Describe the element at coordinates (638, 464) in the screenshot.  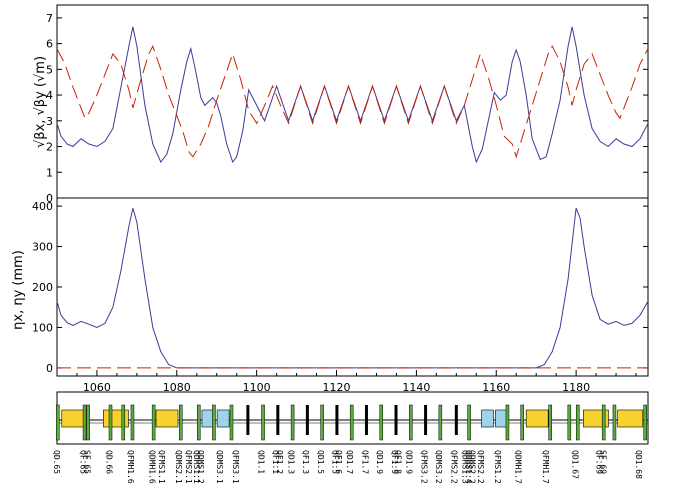
I see `lattice-element-label: QD1.68` at that location.